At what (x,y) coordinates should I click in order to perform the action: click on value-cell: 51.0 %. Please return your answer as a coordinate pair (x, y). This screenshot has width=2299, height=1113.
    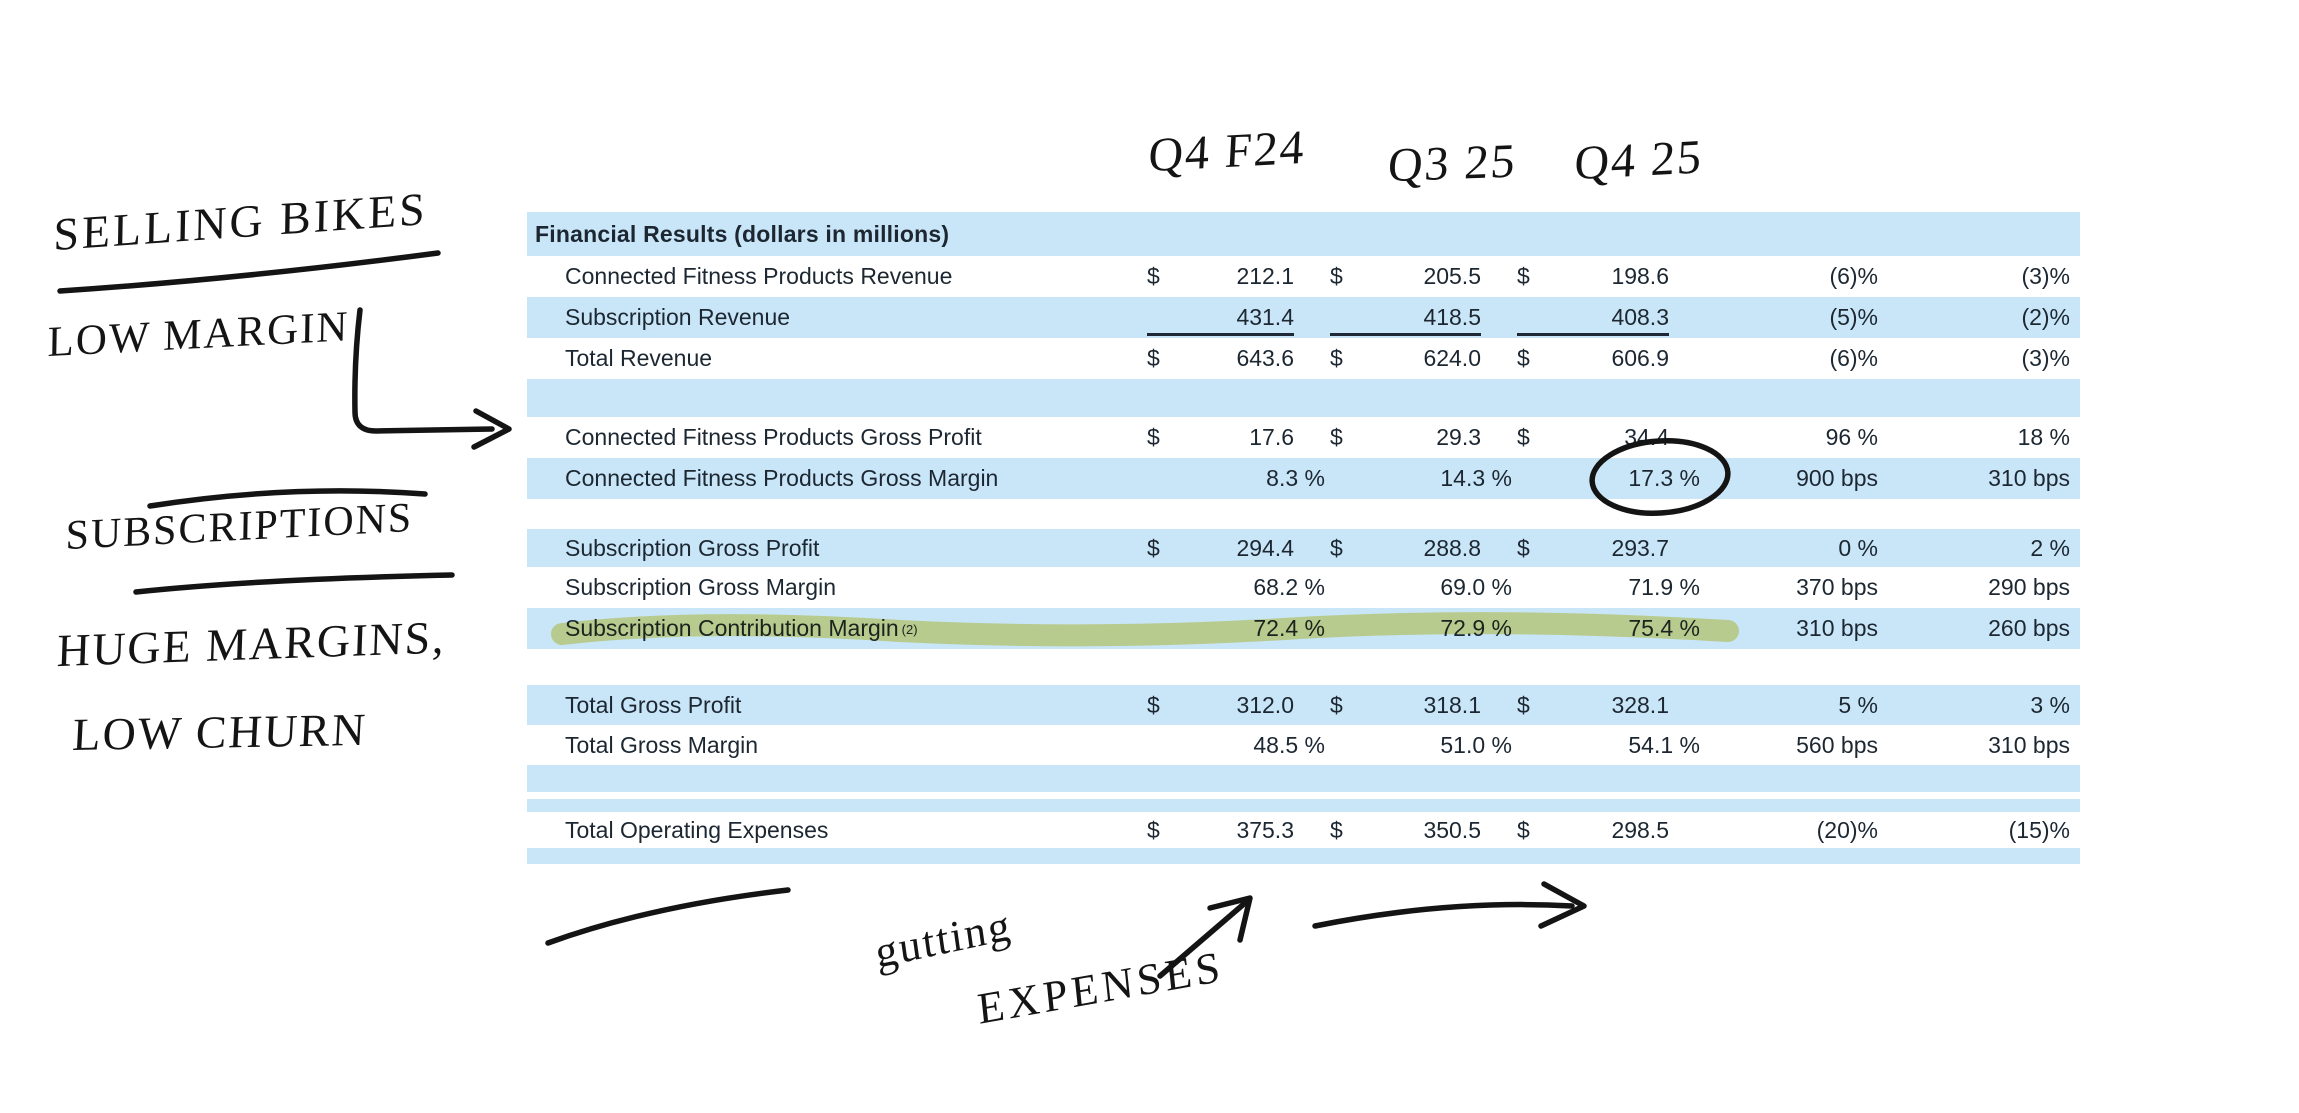
    Looking at the image, I should click on (1423, 745).